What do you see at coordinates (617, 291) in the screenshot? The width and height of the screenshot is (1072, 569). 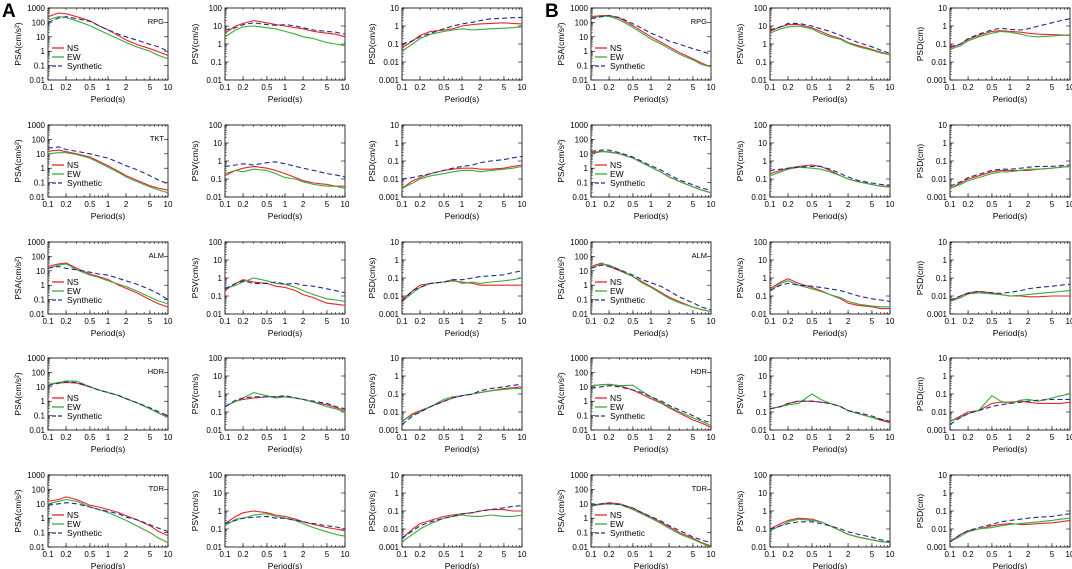 I see `legend-label-ew: EW` at bounding box center [617, 291].